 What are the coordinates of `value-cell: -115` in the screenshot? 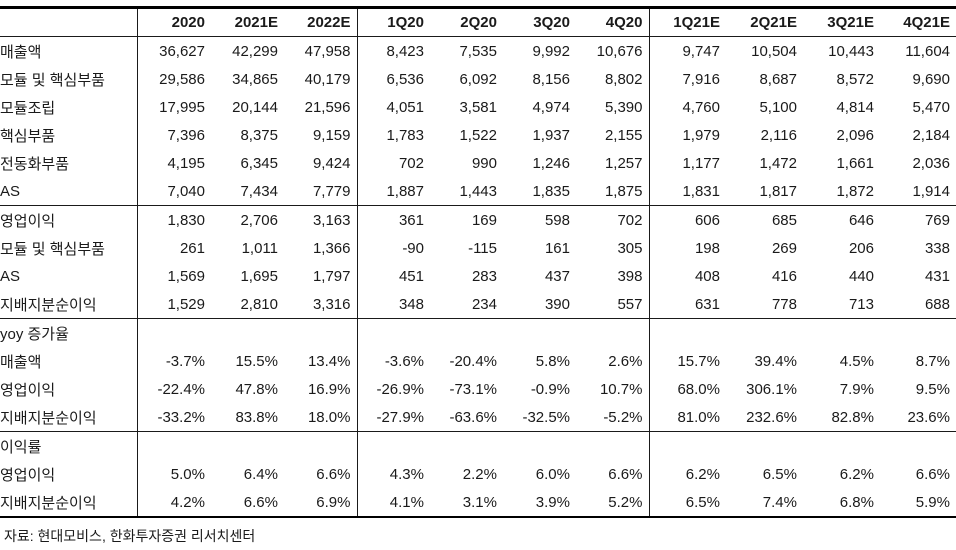 It's located at (482, 248).